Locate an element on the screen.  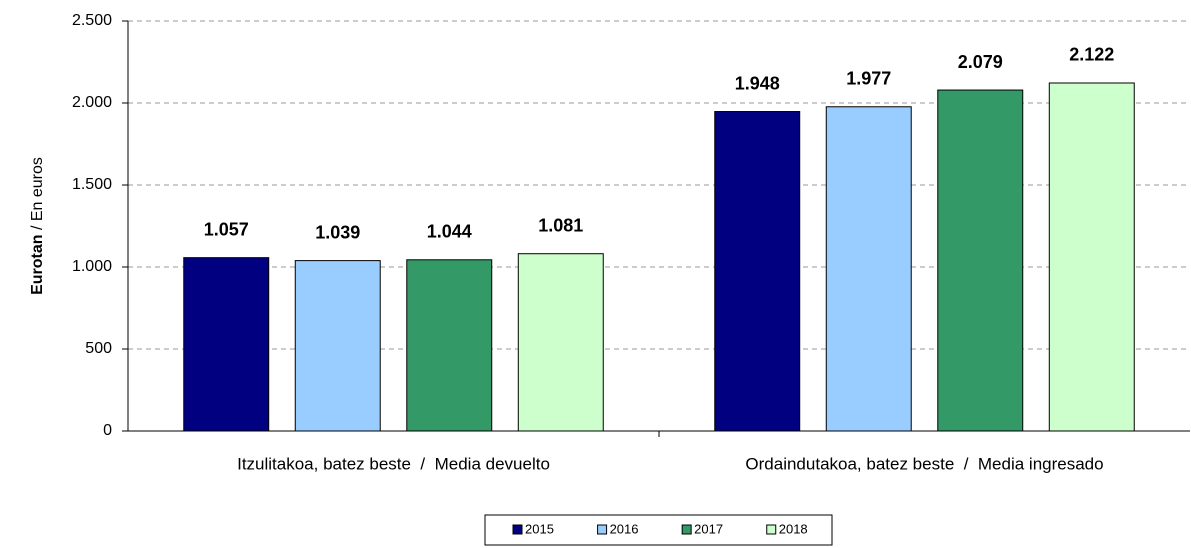
legend-label: 2017 is located at coordinates (708, 528).